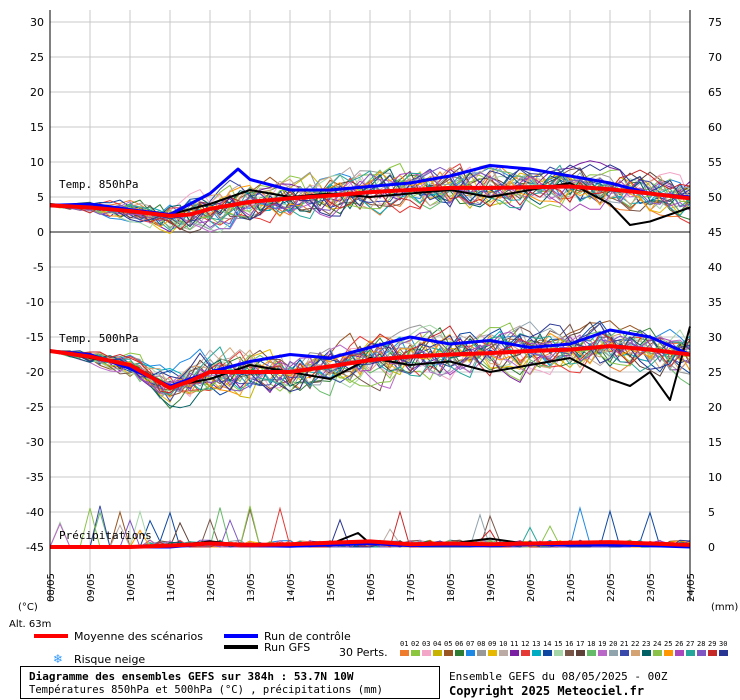  What do you see at coordinates (715, 197) in the screenshot?
I see `right-tick-label: 50` at bounding box center [715, 197].